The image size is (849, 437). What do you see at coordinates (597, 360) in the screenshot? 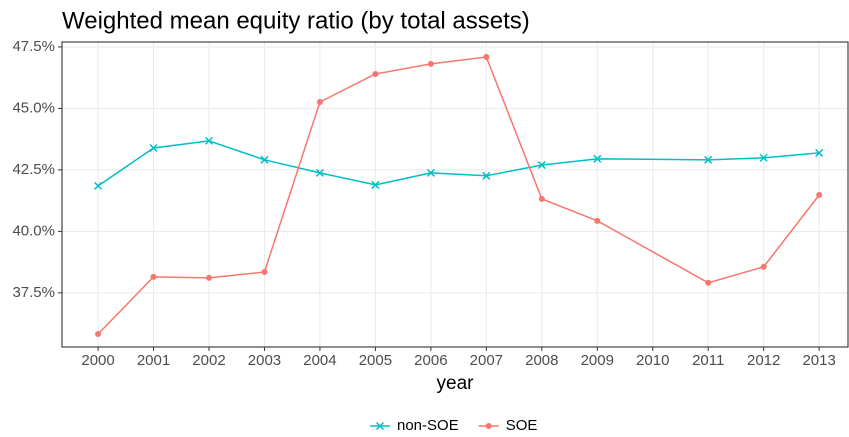
I see `x-tick-label: 2009` at bounding box center [597, 360].